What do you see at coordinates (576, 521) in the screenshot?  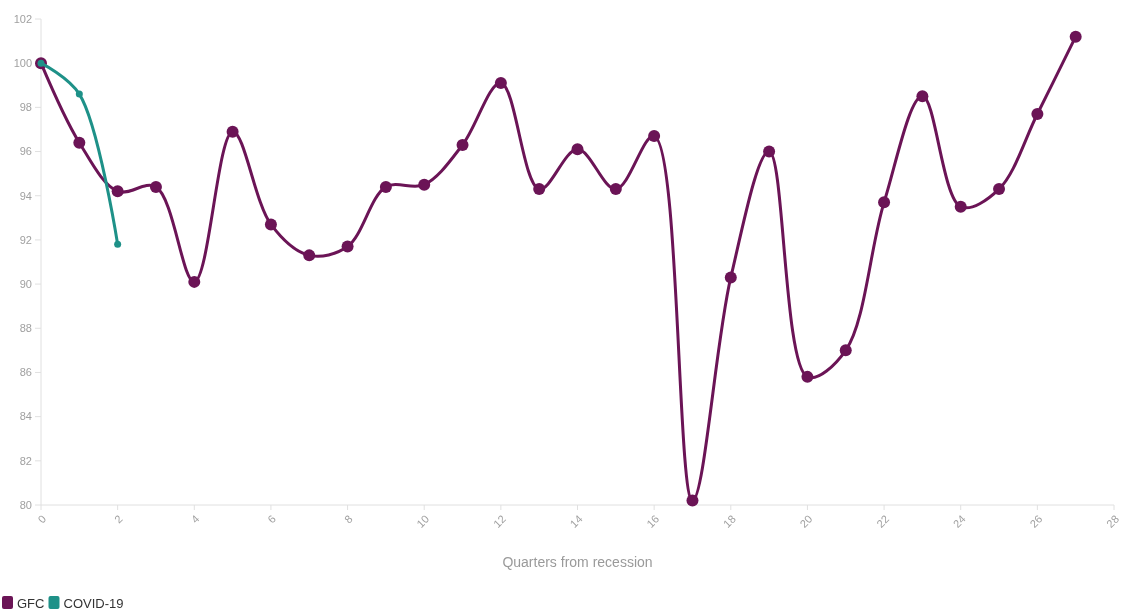 I see `x-tick-label: 14` at bounding box center [576, 521].